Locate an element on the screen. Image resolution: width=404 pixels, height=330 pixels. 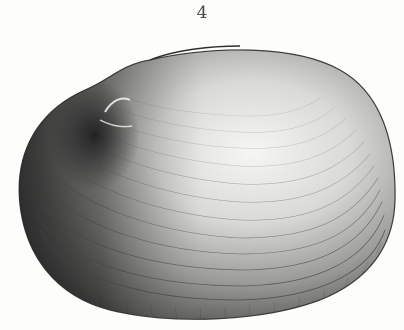
figure-number: 4 is located at coordinates (202, 13).